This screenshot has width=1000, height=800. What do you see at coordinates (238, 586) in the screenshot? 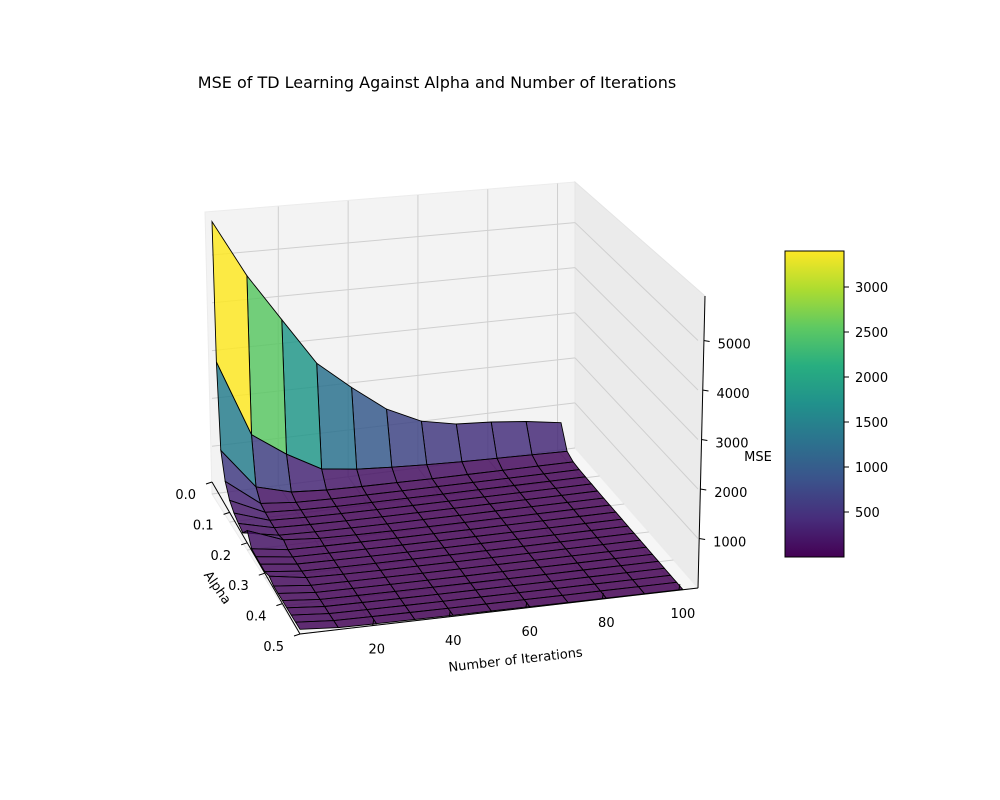
I see `alpha-tick-label: 0.3` at bounding box center [238, 586].